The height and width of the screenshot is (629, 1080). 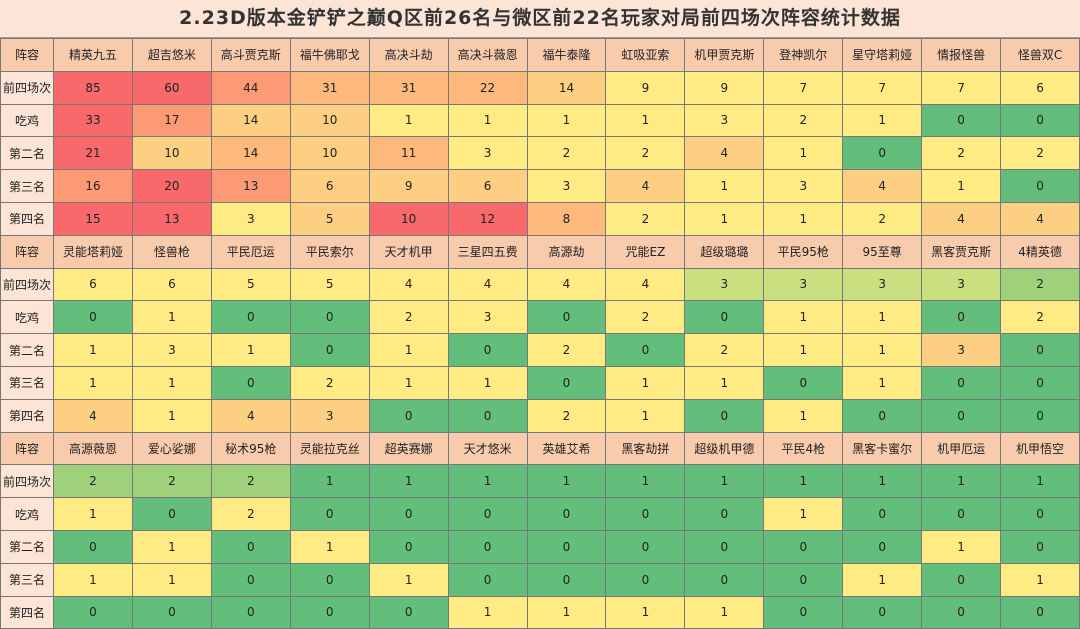 I want to click on lineup-name: 灵能塔莉娅, so click(x=93, y=251).